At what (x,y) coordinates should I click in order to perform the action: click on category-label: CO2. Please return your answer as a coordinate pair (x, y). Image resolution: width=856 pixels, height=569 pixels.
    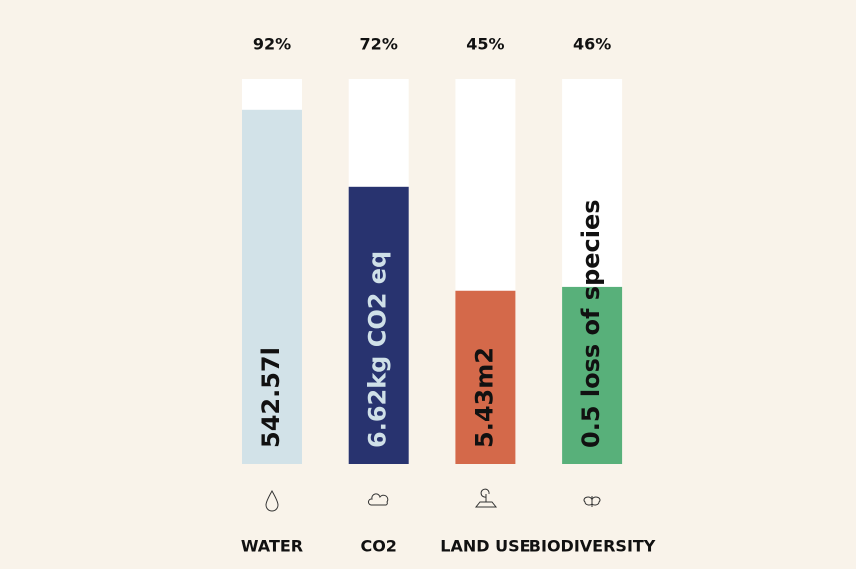
    Looking at the image, I should click on (378, 546).